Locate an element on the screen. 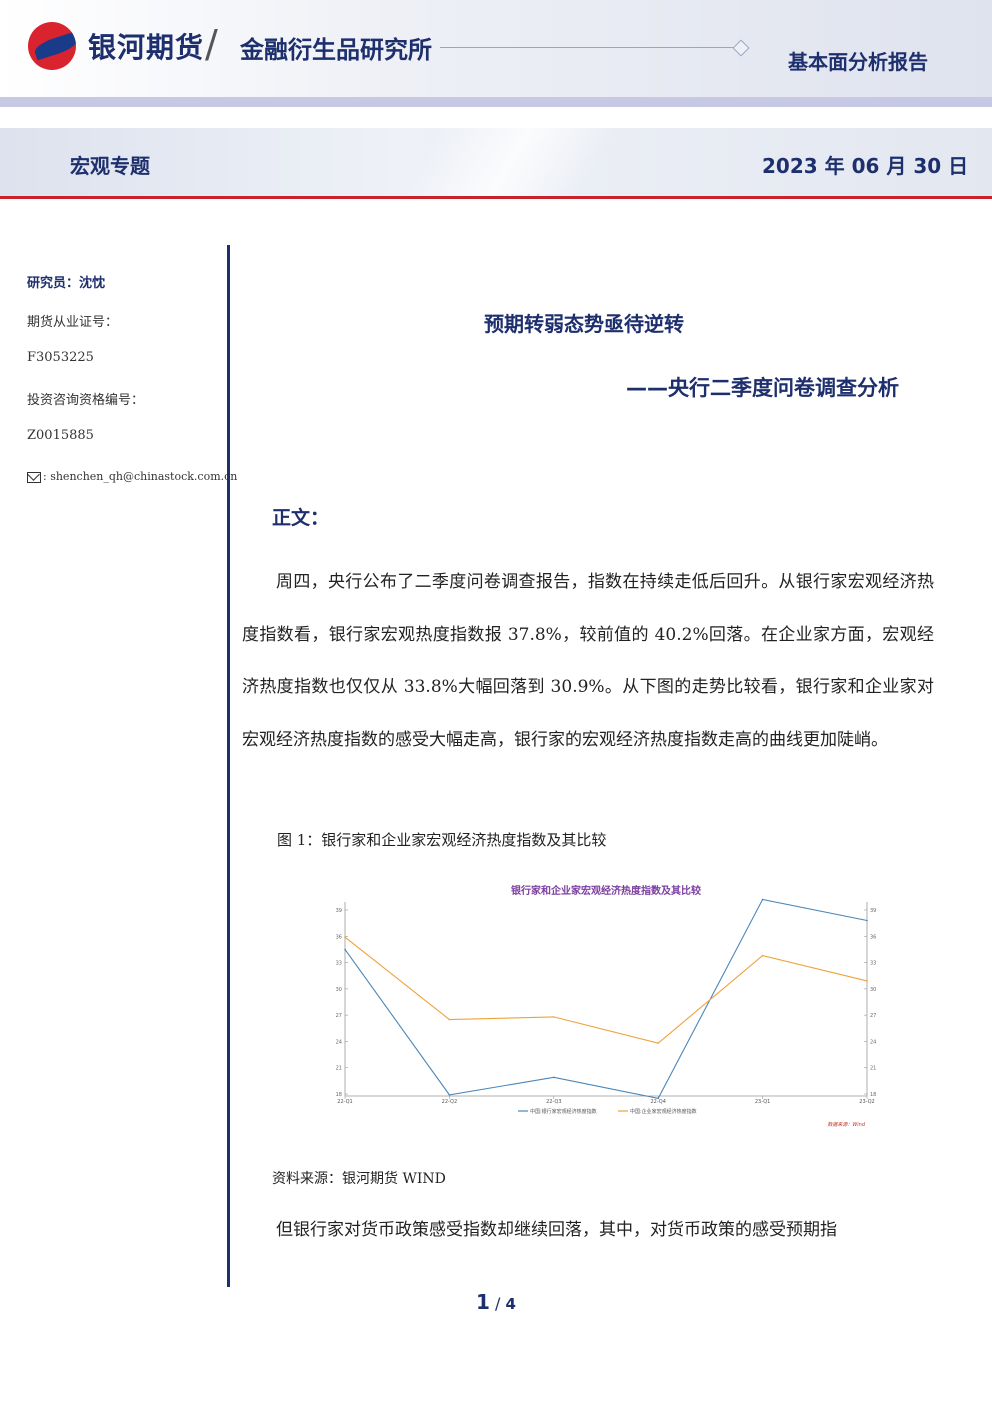 This screenshot has width=992, height=1403. y-tick-label-right: 24 is located at coordinates (873, 1042).